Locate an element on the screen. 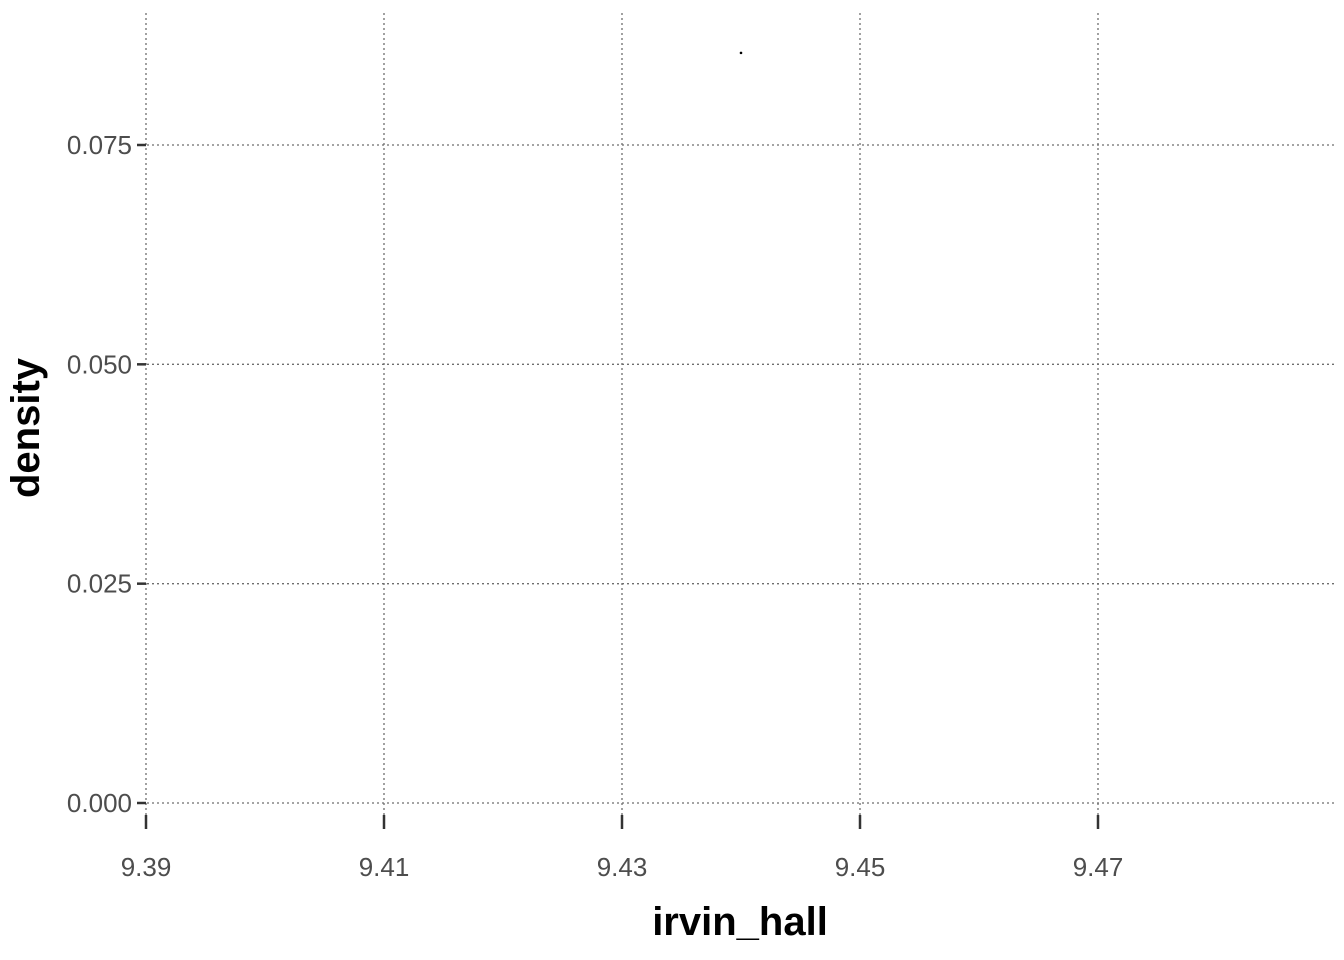 This screenshot has width=1344, height=960. x-tick-label: 9.45 is located at coordinates (860, 867).